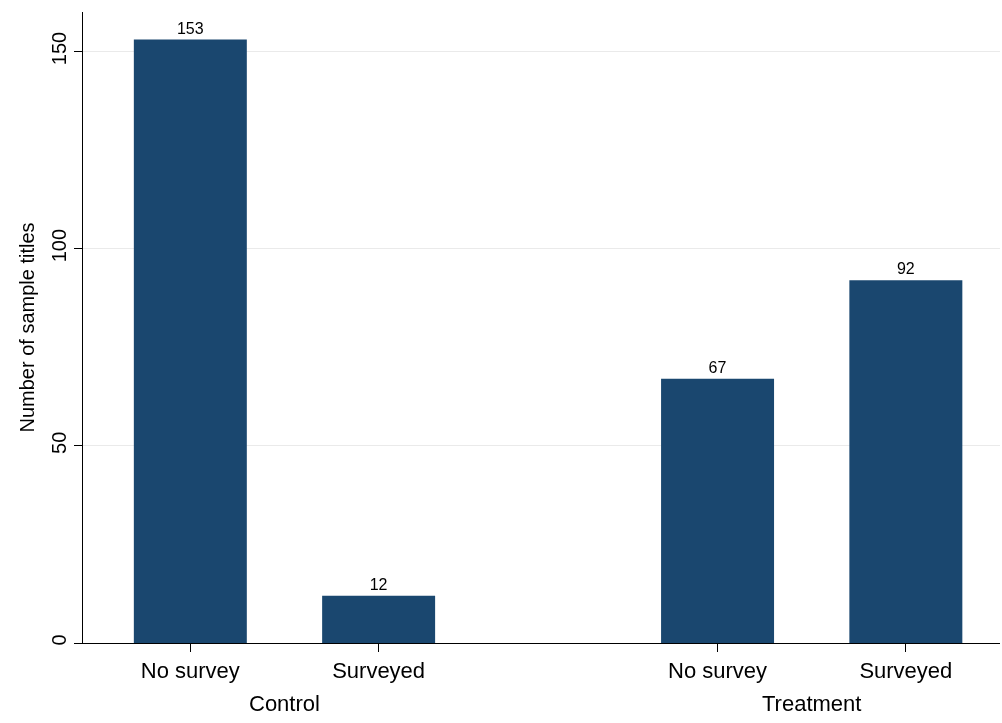 Image resolution: width=1002 pixels, height=723 pixels. What do you see at coordinates (59, 48) in the screenshot?
I see `y-tick-label: 150` at bounding box center [59, 48].